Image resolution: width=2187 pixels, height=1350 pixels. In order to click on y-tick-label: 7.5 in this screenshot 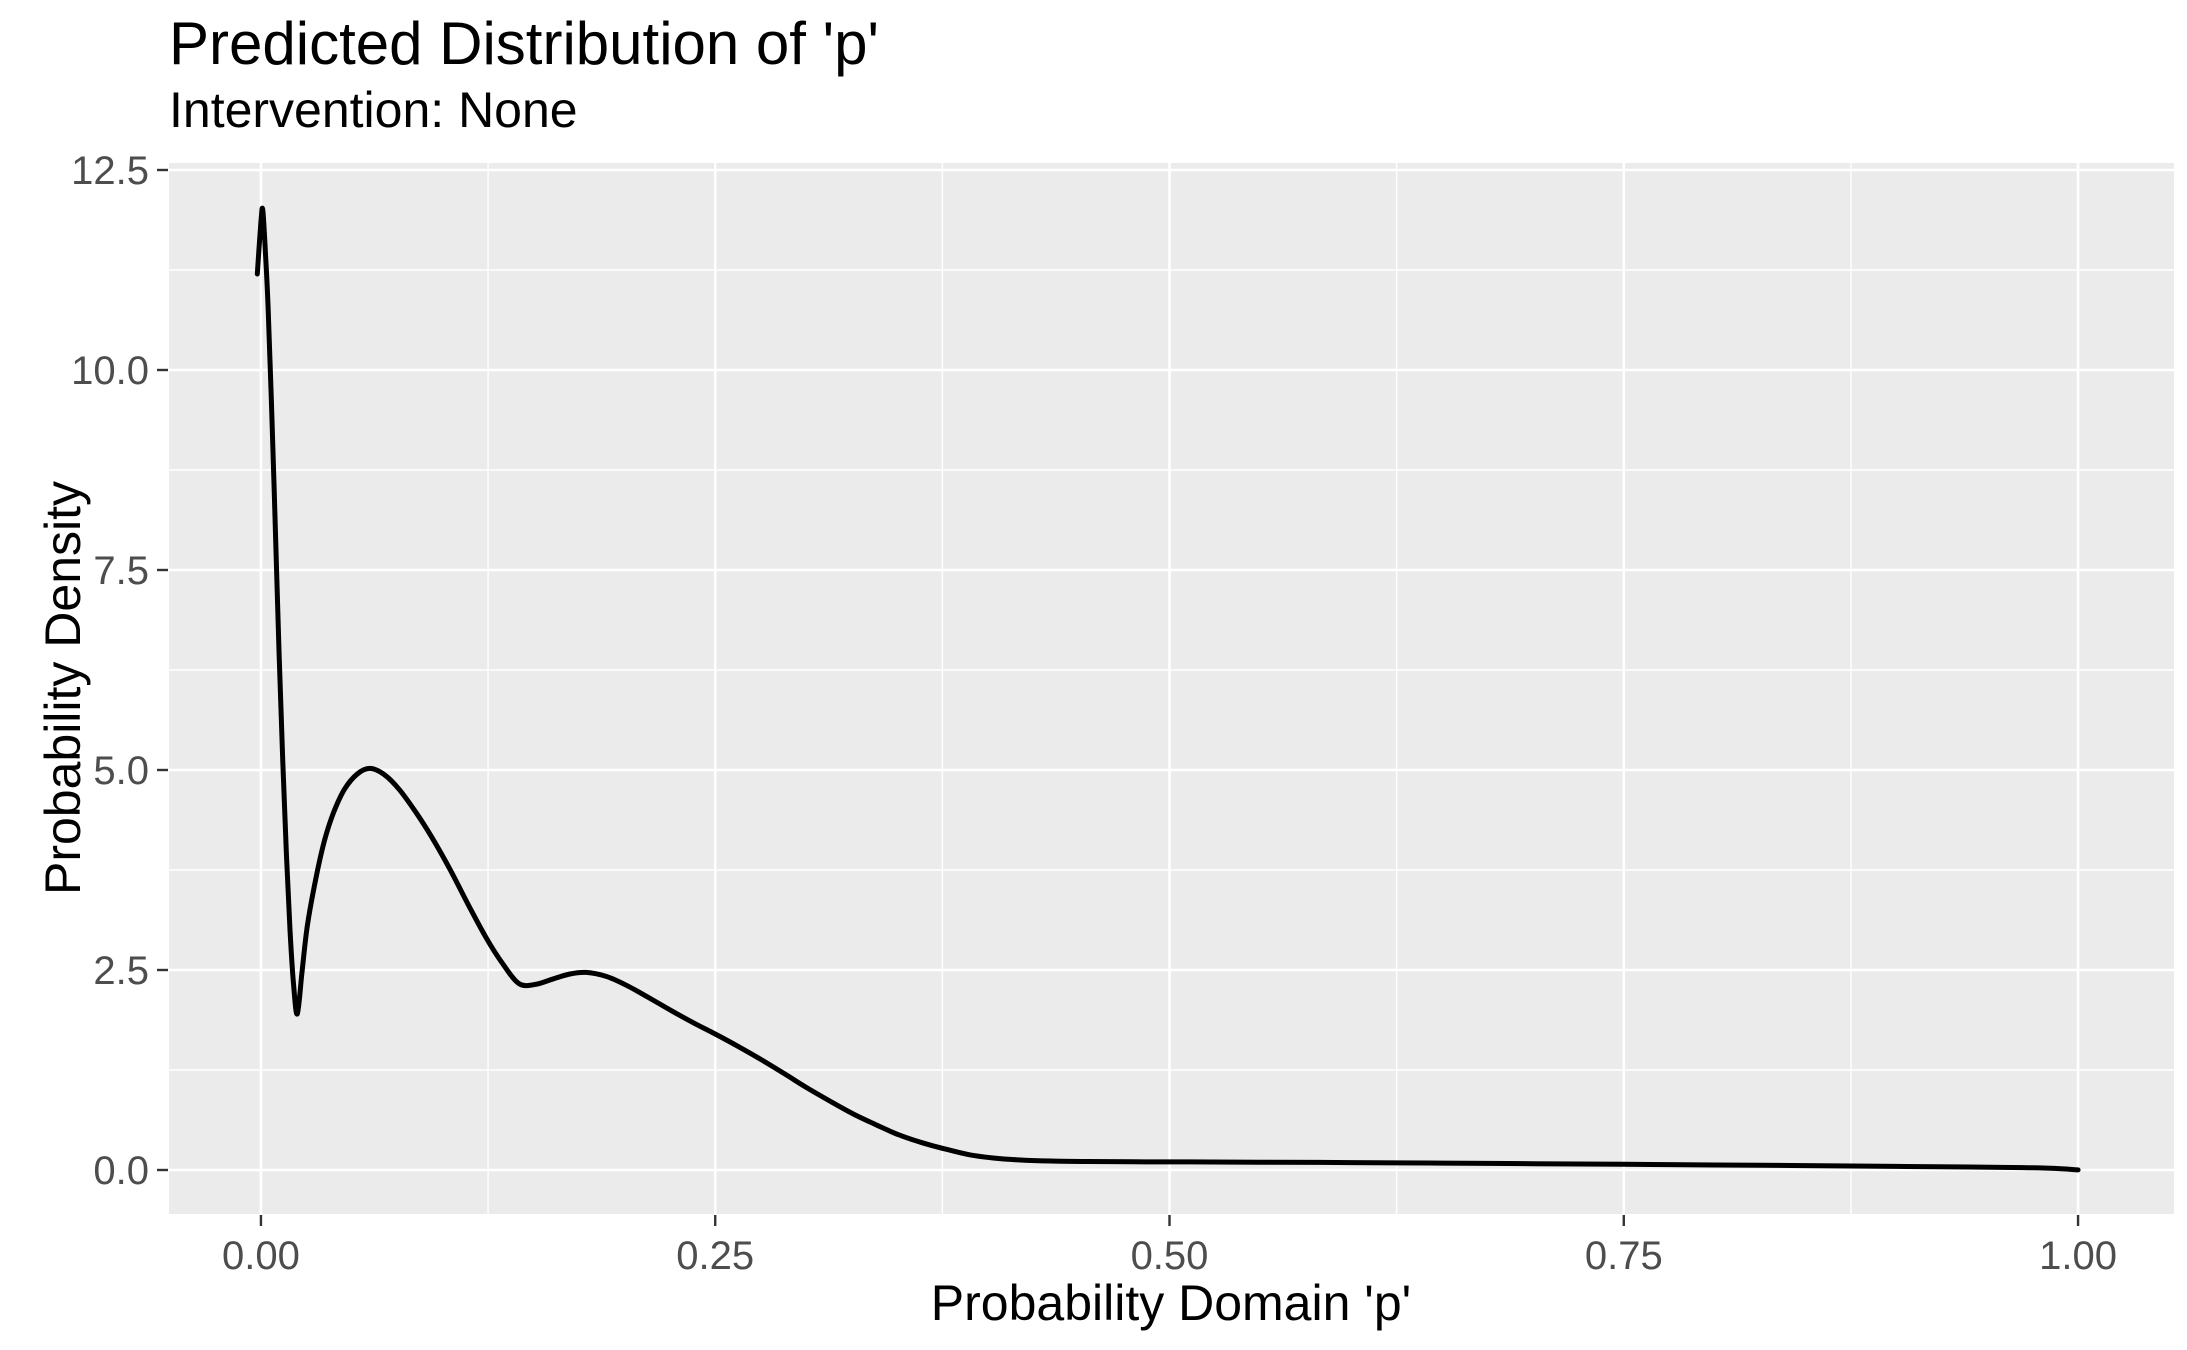, I will do `click(121, 571)`.